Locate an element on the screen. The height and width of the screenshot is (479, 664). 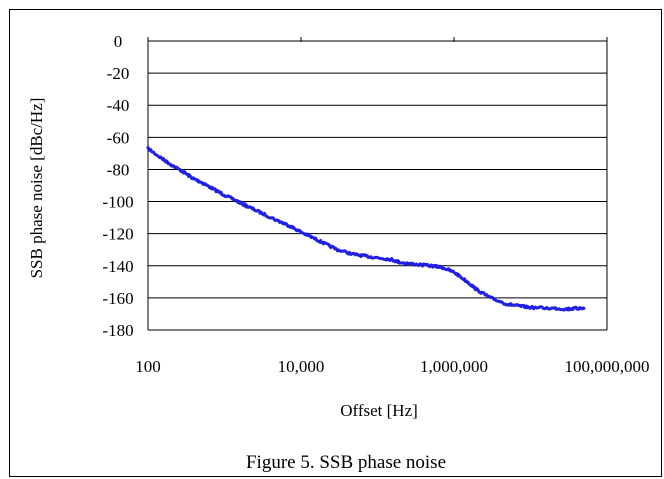
x-tick-labels: 100 10,000 1,000,000 100,000,000 is located at coordinates (392, 366).